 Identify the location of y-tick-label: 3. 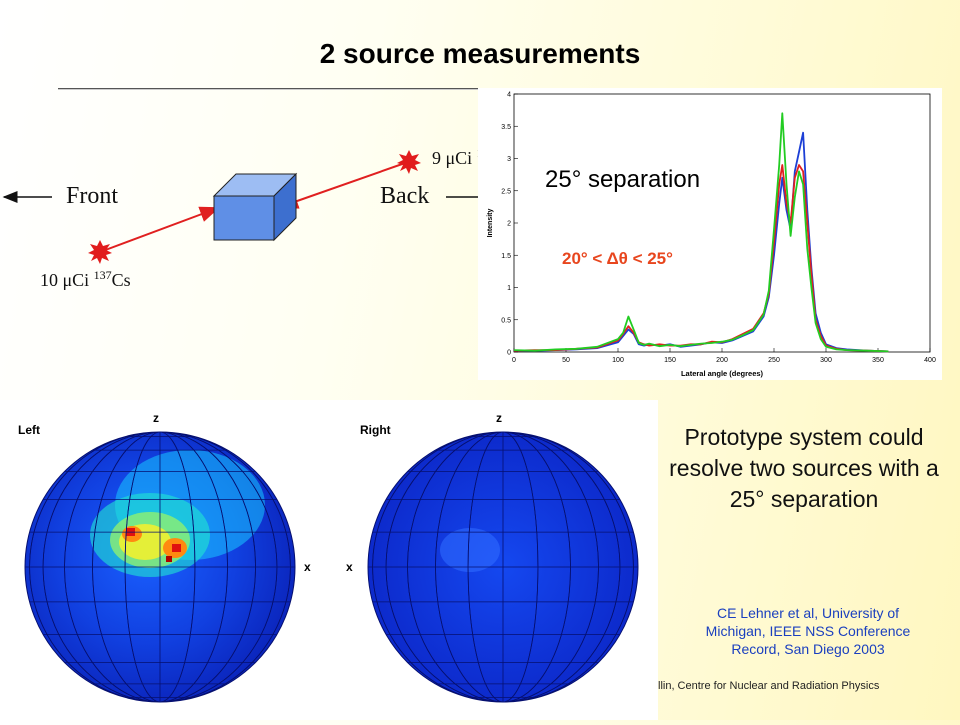
(509, 159).